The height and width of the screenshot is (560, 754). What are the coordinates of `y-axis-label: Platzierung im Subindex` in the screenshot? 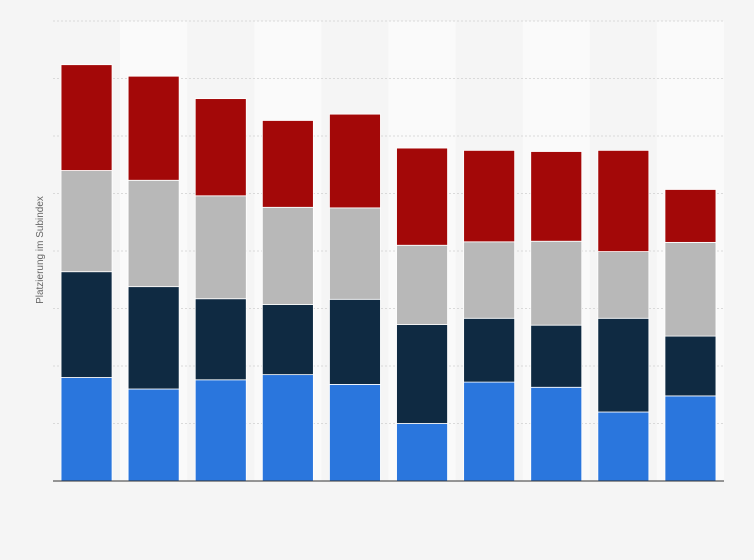 It's located at (40, 250).